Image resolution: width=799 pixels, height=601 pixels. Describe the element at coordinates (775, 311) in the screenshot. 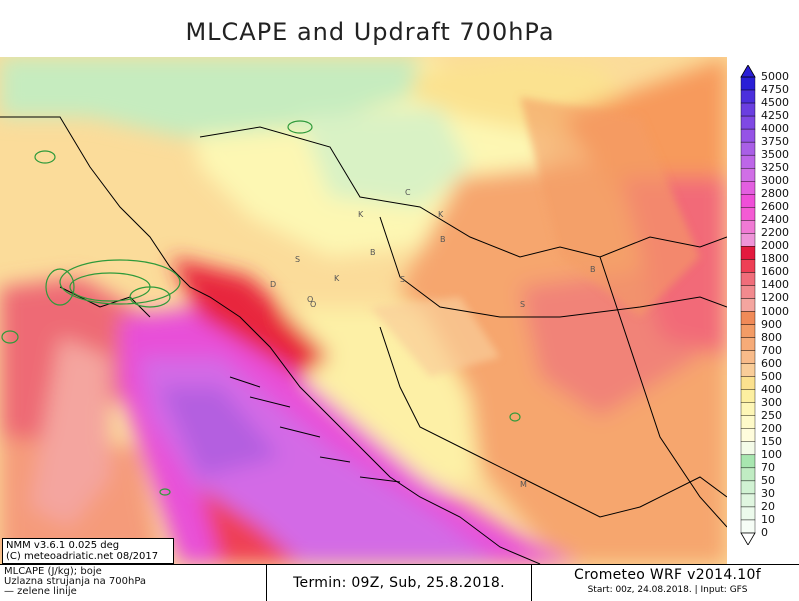

I see `colorbar-tick-label: 1000` at that location.